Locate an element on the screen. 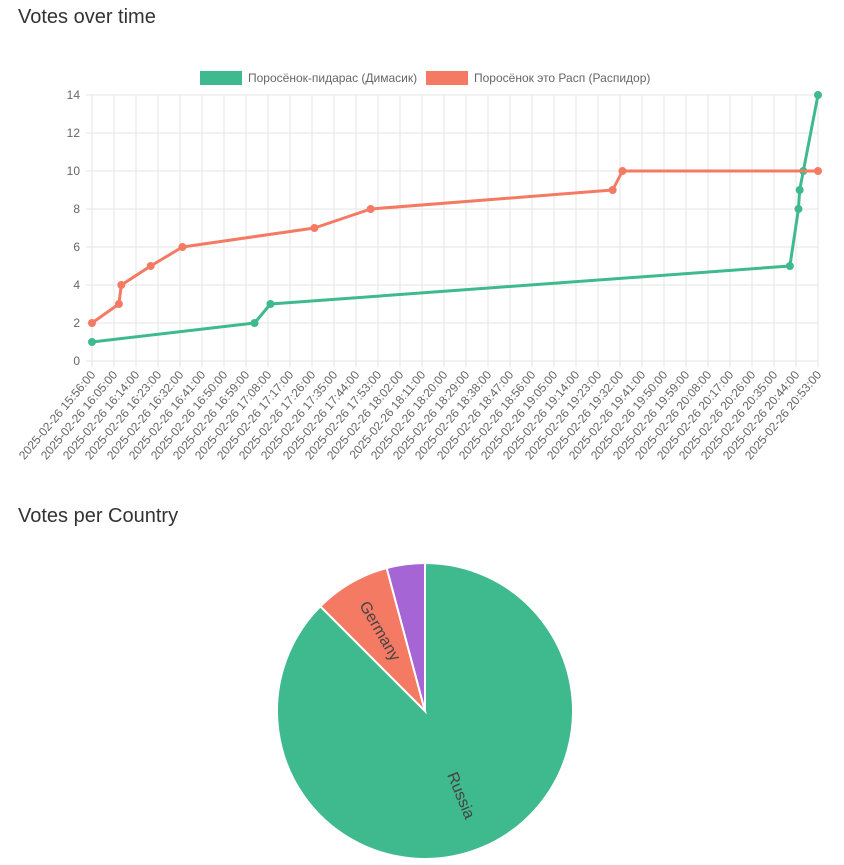 The height and width of the screenshot is (865, 844). pie-slices is located at coordinates (425, 710).